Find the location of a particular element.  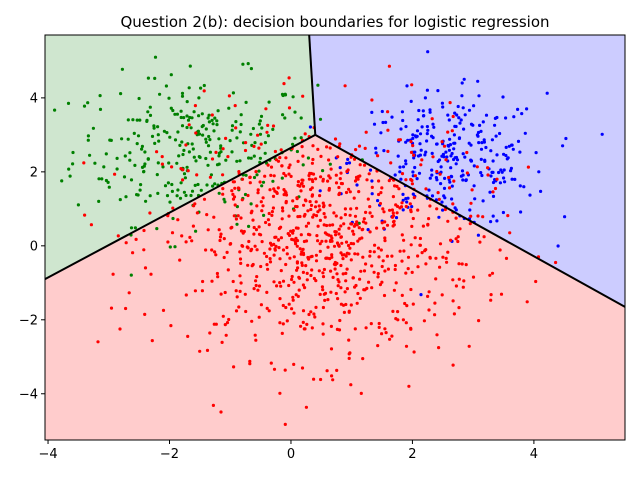

x-tick-label: −4 is located at coordinates (47, 454).